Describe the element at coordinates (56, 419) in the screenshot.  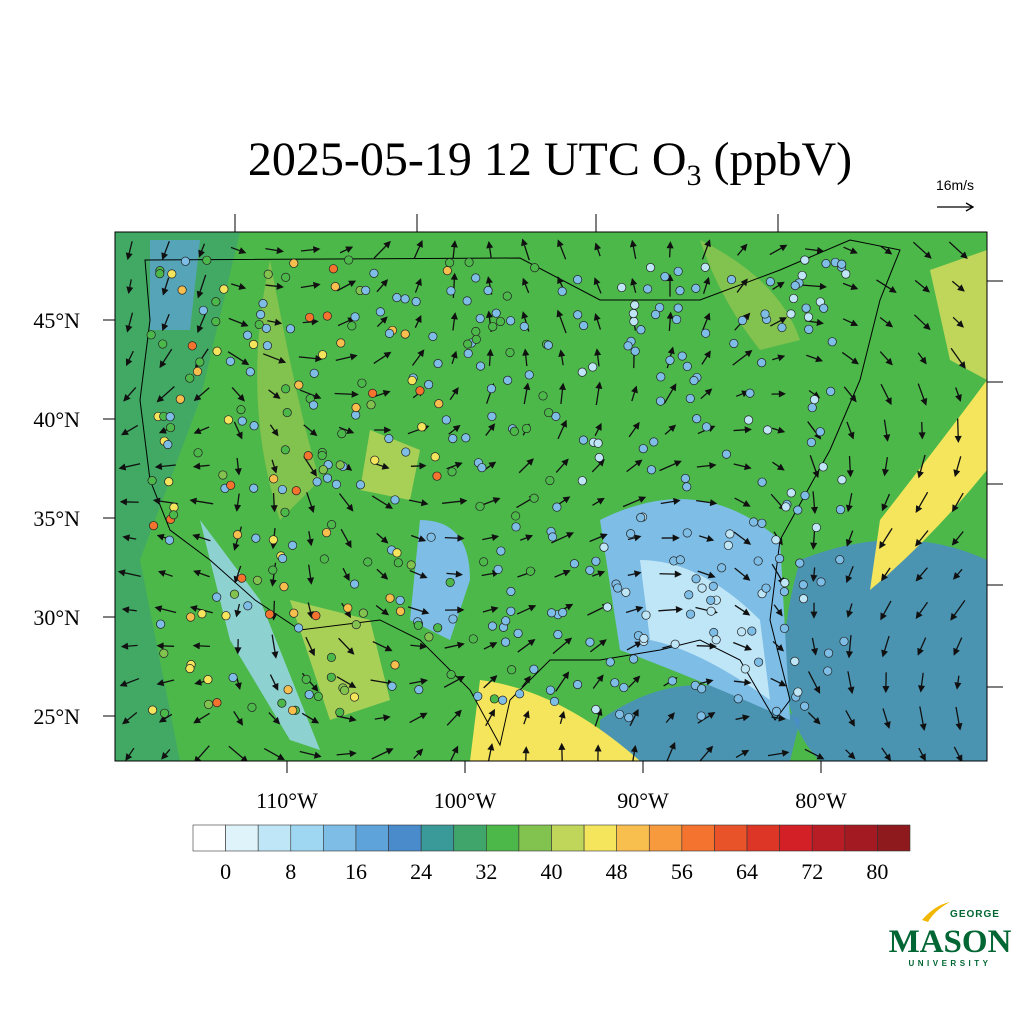
I see `lat-label: 40°N` at that location.